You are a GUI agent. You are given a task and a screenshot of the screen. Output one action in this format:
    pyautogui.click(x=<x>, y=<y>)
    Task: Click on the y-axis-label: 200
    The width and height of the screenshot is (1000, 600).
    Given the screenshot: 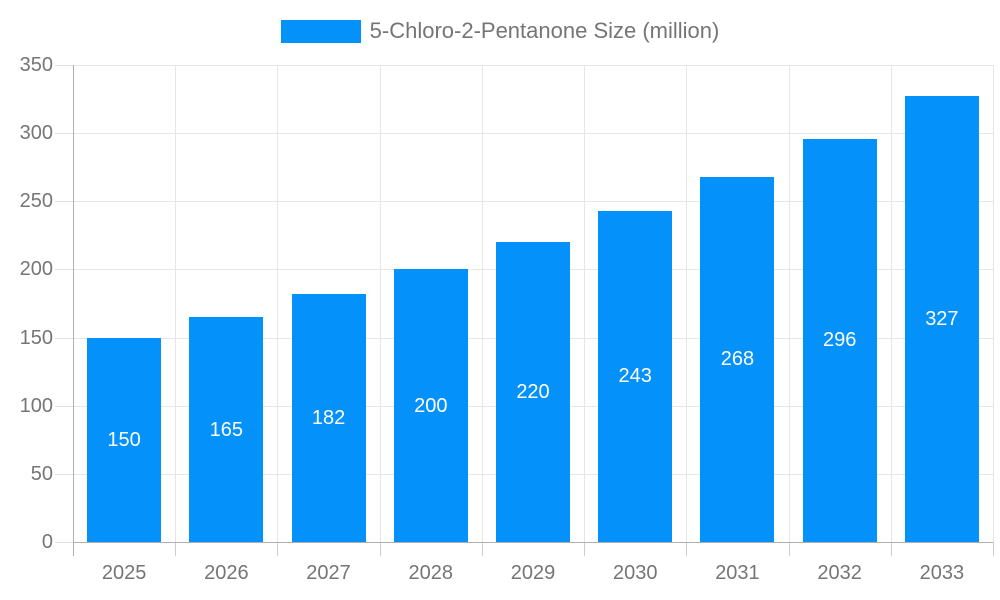 What is the action you would take?
    pyautogui.click(x=36, y=269)
    